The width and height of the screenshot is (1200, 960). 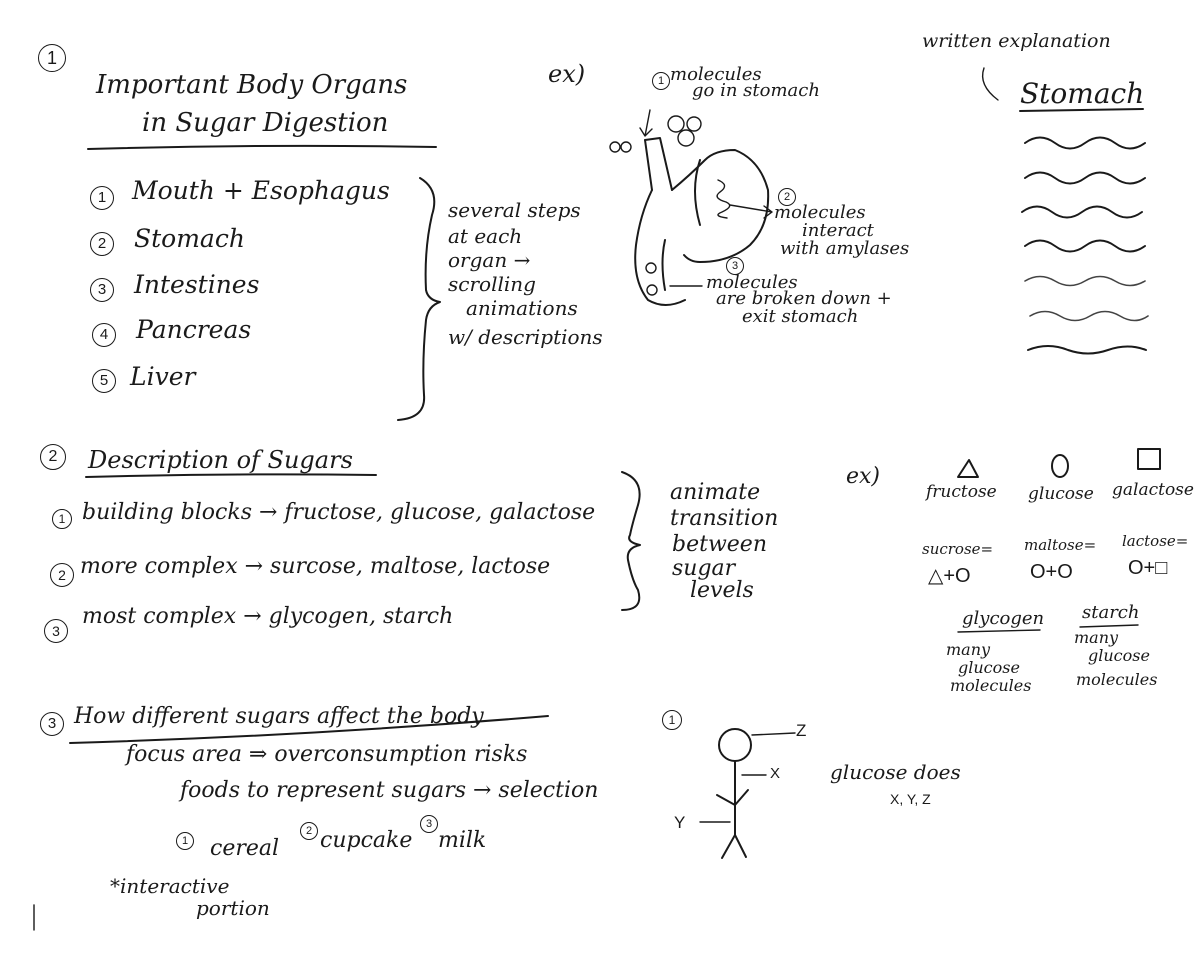 I want to click on sugar-label-glucose: glucose, so click(x=1061, y=494).